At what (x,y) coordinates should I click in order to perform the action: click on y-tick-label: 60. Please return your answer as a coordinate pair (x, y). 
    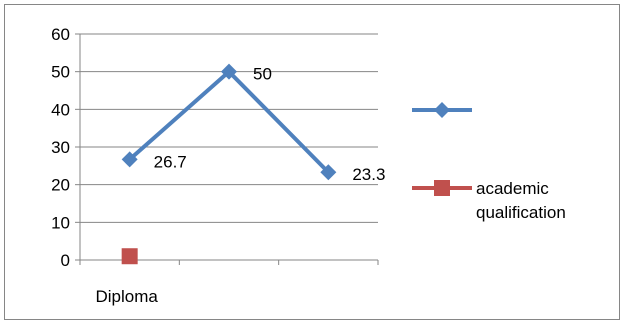
    Looking at the image, I should click on (60, 34).